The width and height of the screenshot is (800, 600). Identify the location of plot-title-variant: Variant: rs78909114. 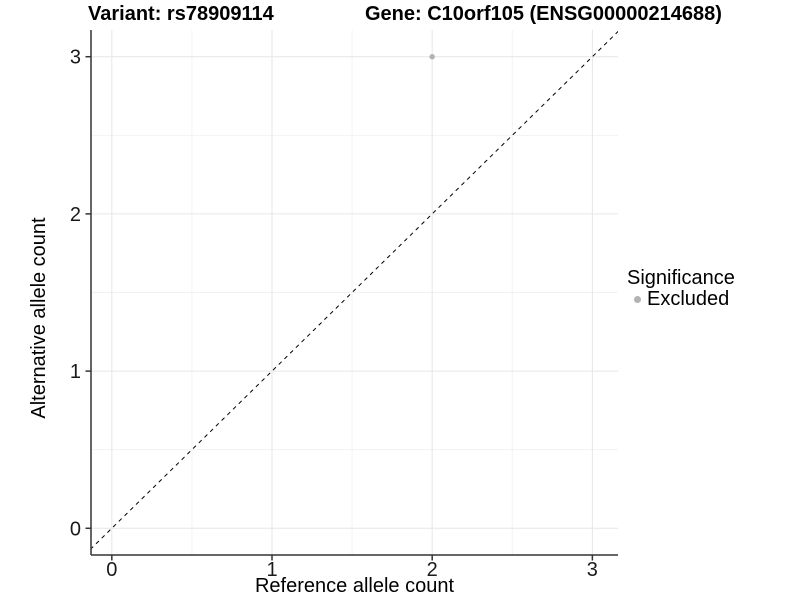
(181, 14).